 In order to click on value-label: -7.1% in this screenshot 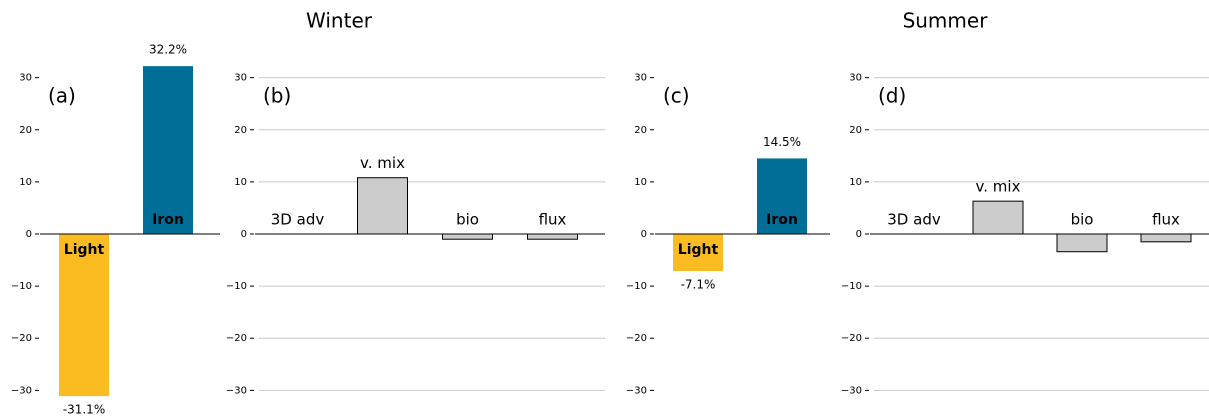, I will do `click(698, 285)`.